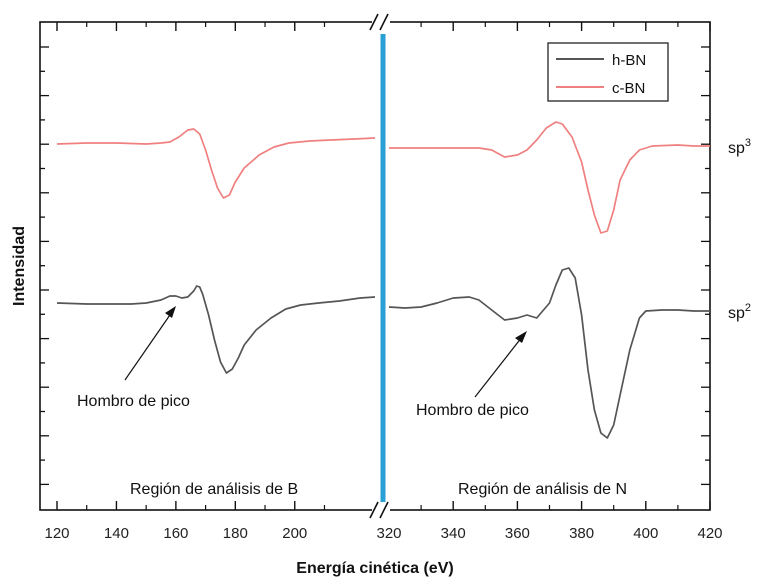 The image size is (759, 584). What do you see at coordinates (521, 337) in the screenshot?
I see `annotation-arrowhead-right` at bounding box center [521, 337].